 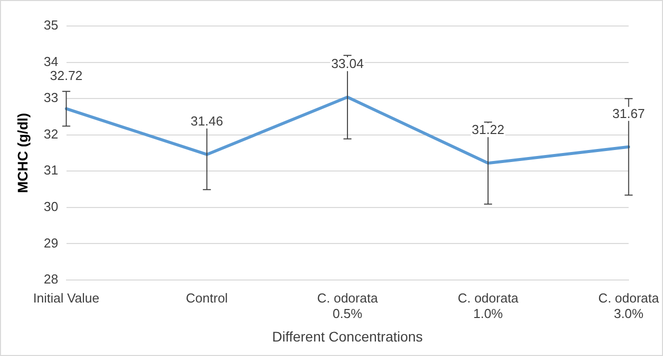 What do you see at coordinates (51, 25) in the screenshot?
I see `y-tick-label: 35` at bounding box center [51, 25].